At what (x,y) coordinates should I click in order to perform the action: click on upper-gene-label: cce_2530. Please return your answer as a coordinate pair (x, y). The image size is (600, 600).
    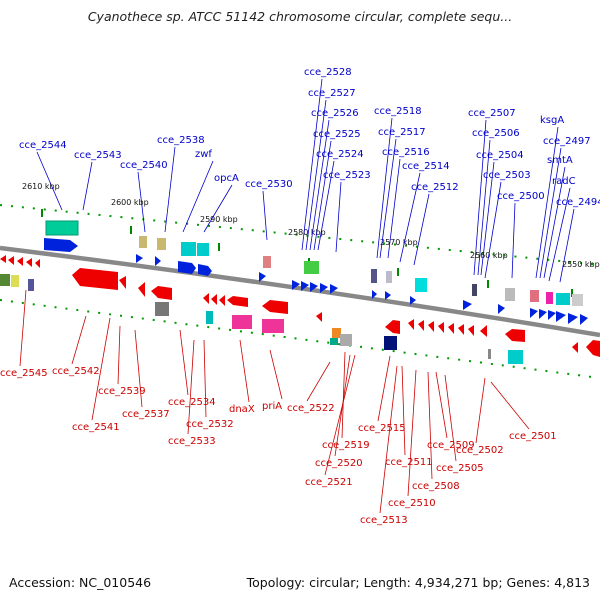
    Looking at the image, I should click on (269, 184).